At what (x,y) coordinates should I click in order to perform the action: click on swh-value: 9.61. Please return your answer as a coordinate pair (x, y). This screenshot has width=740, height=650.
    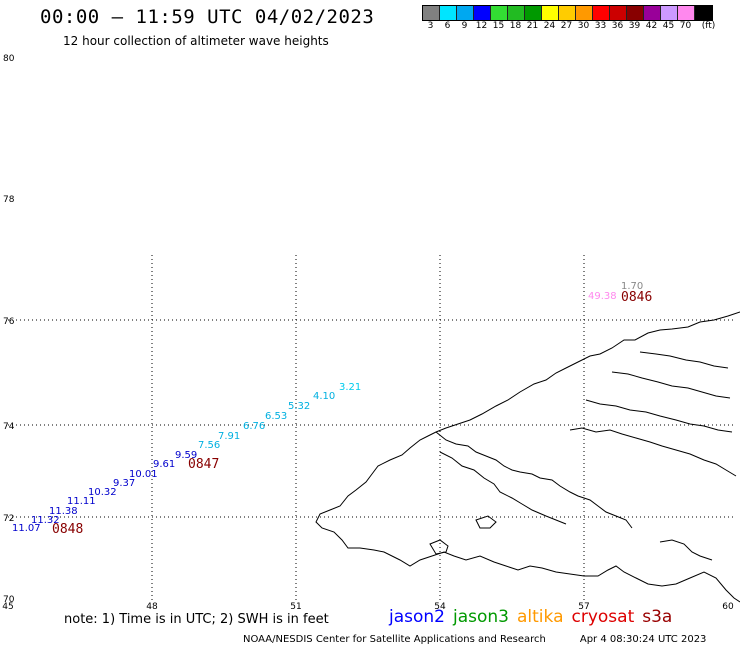
    Looking at the image, I should click on (164, 464).